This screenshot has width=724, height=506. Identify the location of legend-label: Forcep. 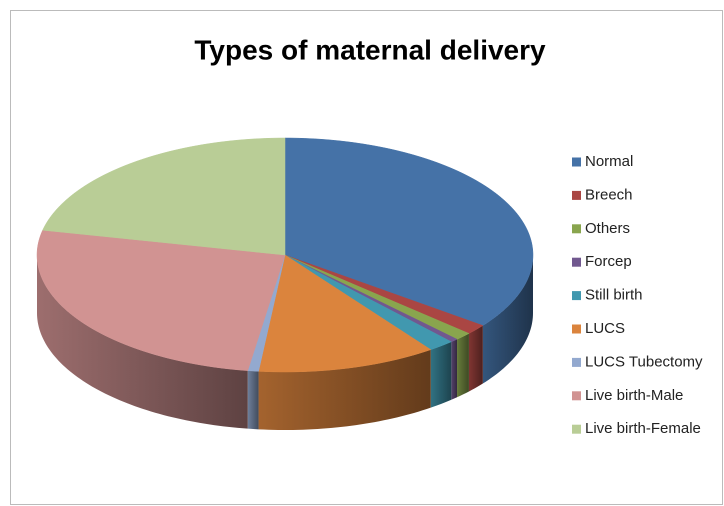
(608, 261).